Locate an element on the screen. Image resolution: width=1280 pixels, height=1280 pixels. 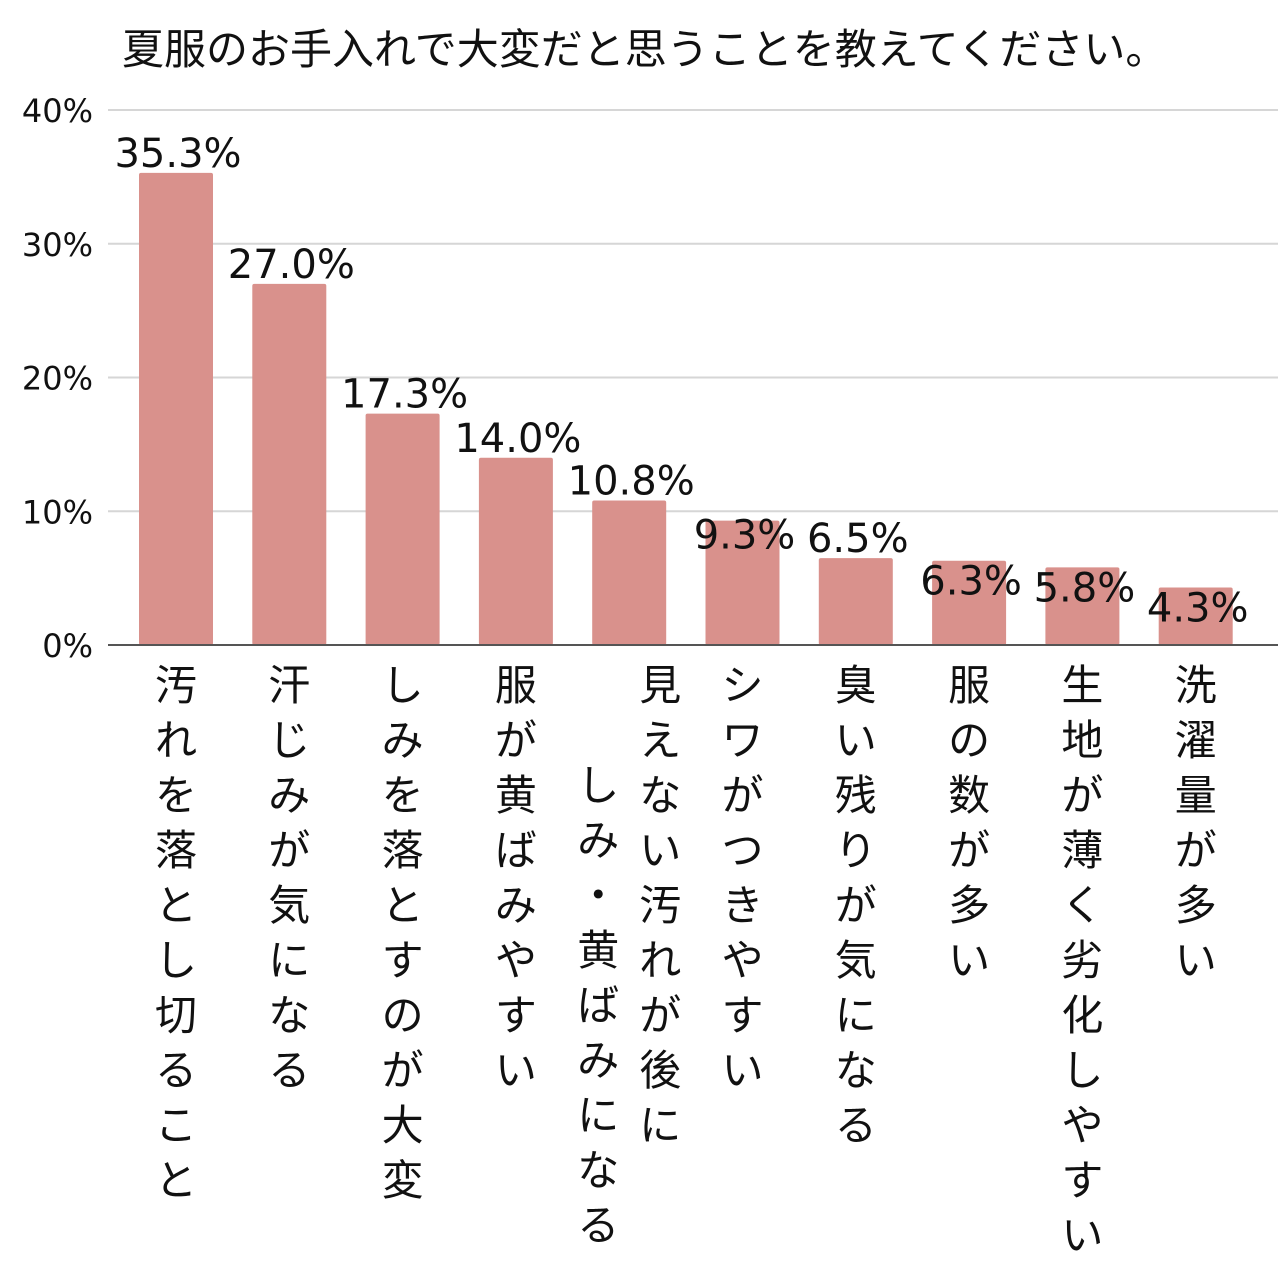
value-label: 5.8% is located at coordinates (1085, 588).